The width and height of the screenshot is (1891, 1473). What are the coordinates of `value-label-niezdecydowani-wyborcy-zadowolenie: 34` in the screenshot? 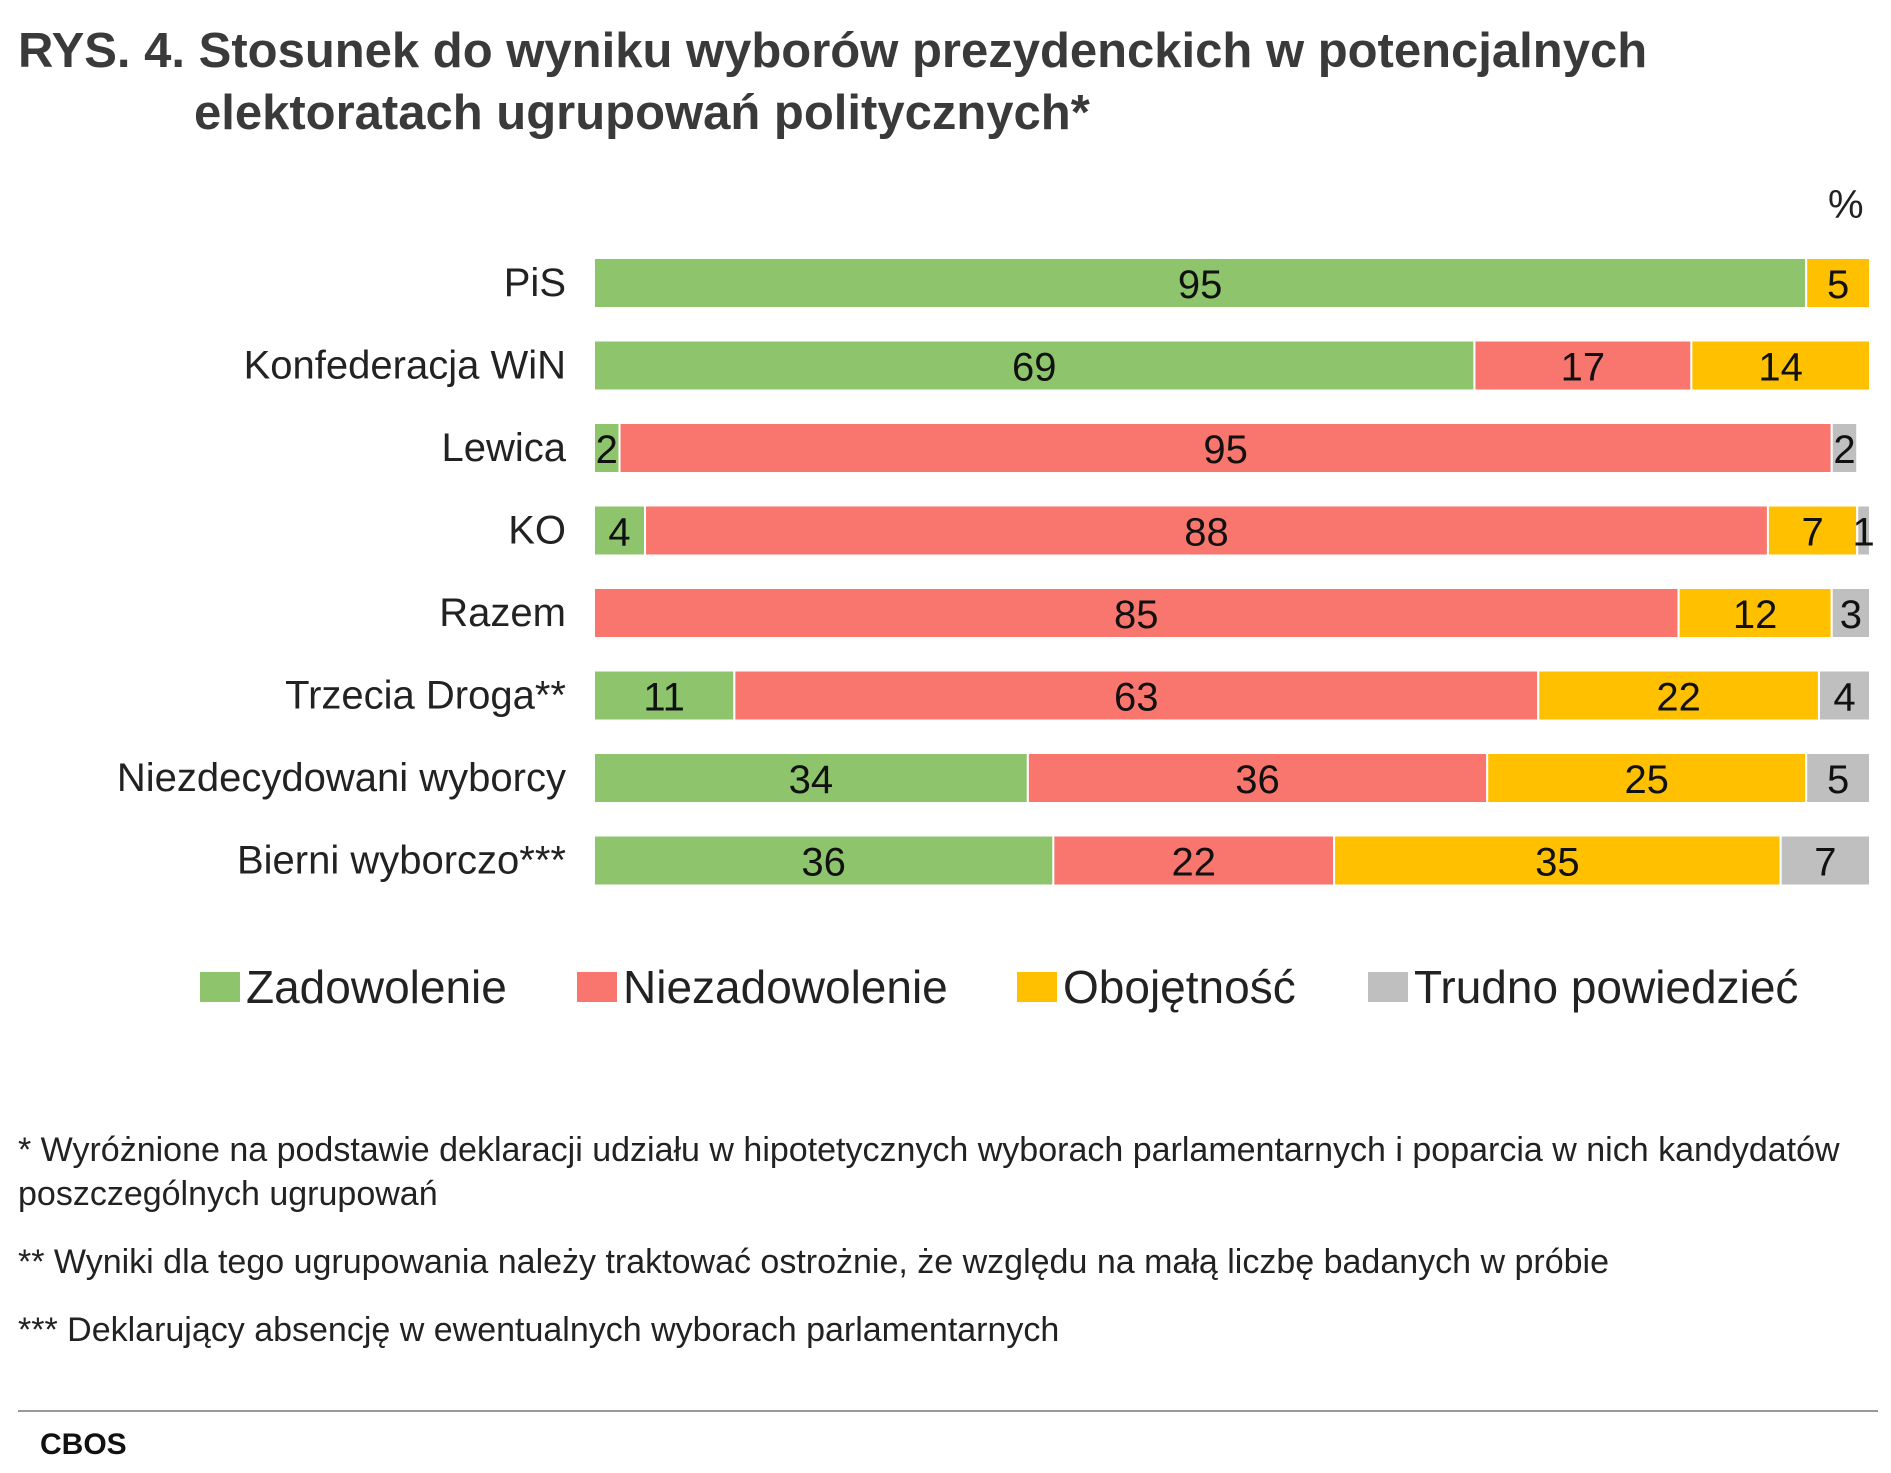 It's located at (811, 780).